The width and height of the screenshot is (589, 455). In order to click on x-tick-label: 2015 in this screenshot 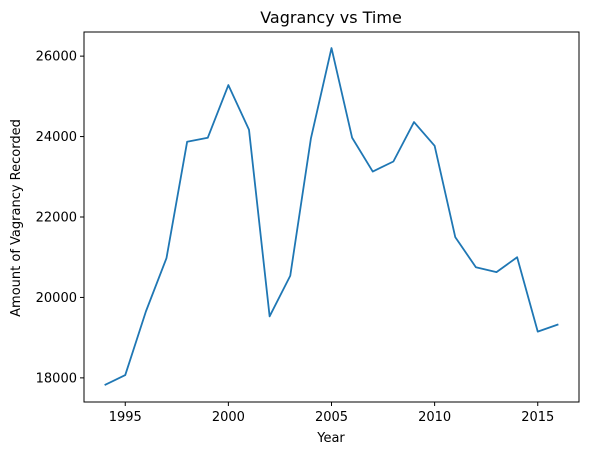, I will do `click(537, 417)`.